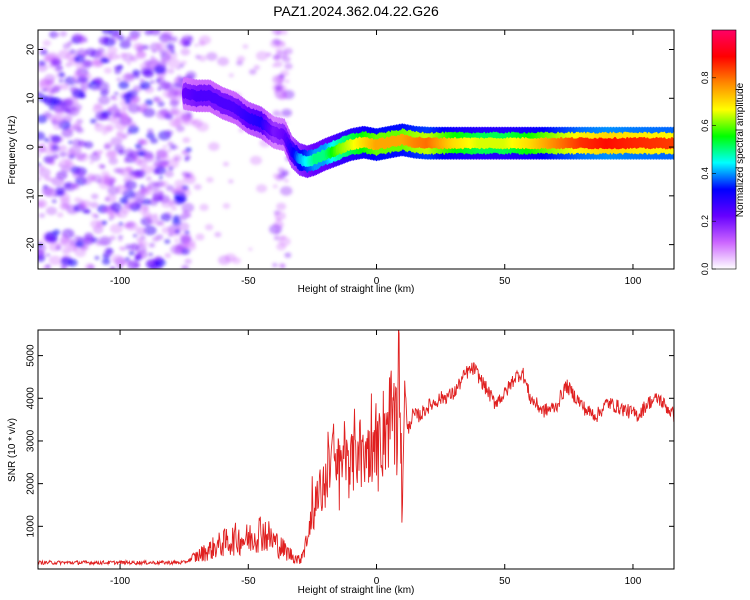 Image resolution: width=750 pixels, height=600 pixels. I want to click on snr-y-tick-label: 1000, so click(31, 526).